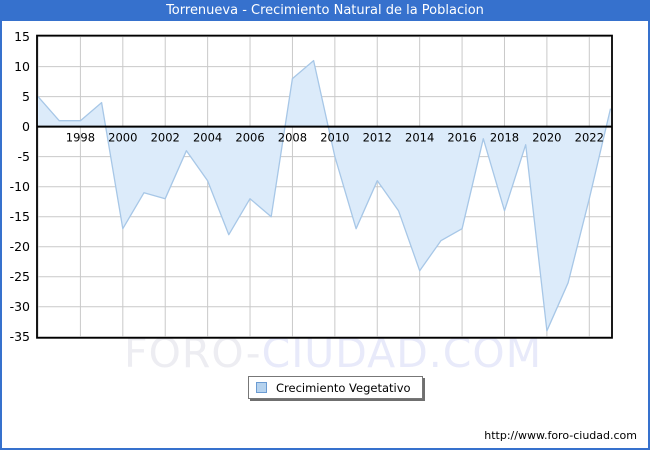 The width and height of the screenshot is (650, 450). I want to click on svg-text: 2006, so click(249, 138).